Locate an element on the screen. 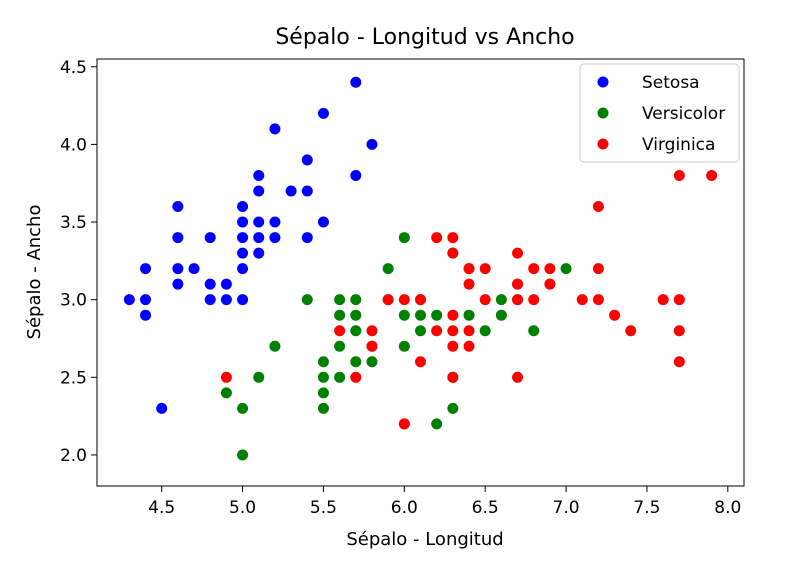  y-tick-label: 2.5 is located at coordinates (73, 378).